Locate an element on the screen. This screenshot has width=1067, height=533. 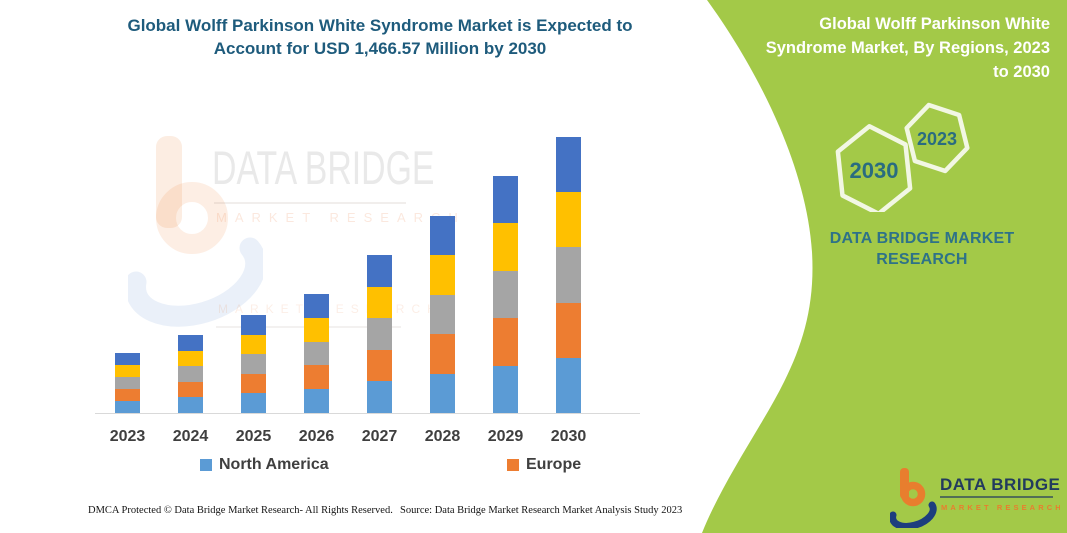
company-logo: DATA BRIDGE MARKET RESEARCH is located at coordinates (975, 498).